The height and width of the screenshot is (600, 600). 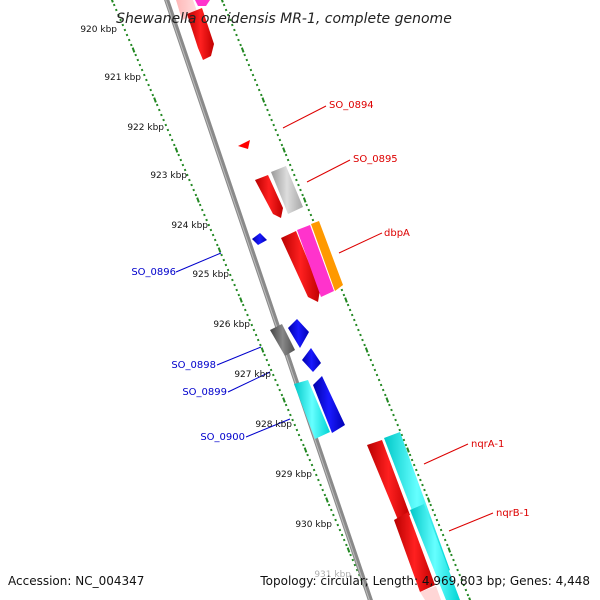 What do you see at coordinates (298, 333) in the screenshot?
I see `gene-arrow-blue-so0898` at bounding box center [298, 333].